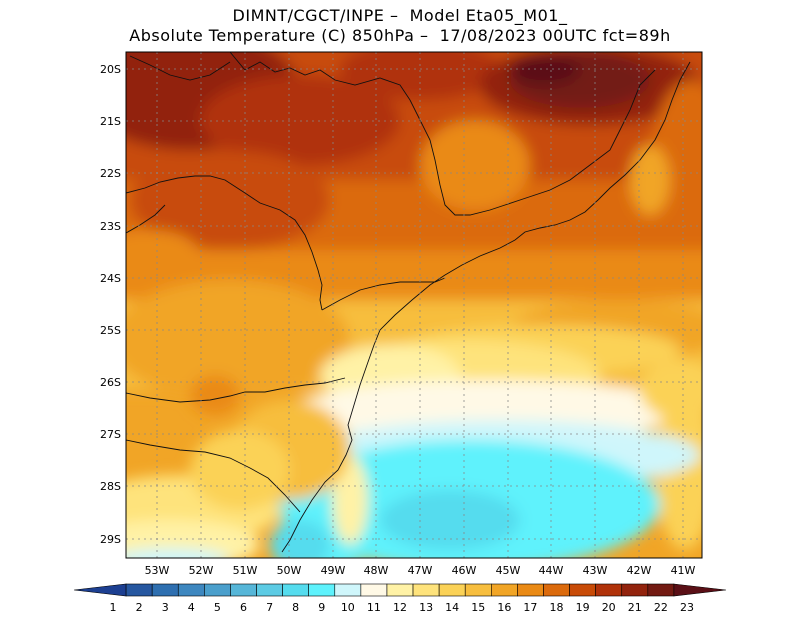 Image resolution: width=800 pixels, height=618 pixels. I want to click on colorbar-label: 8, so click(295, 607).